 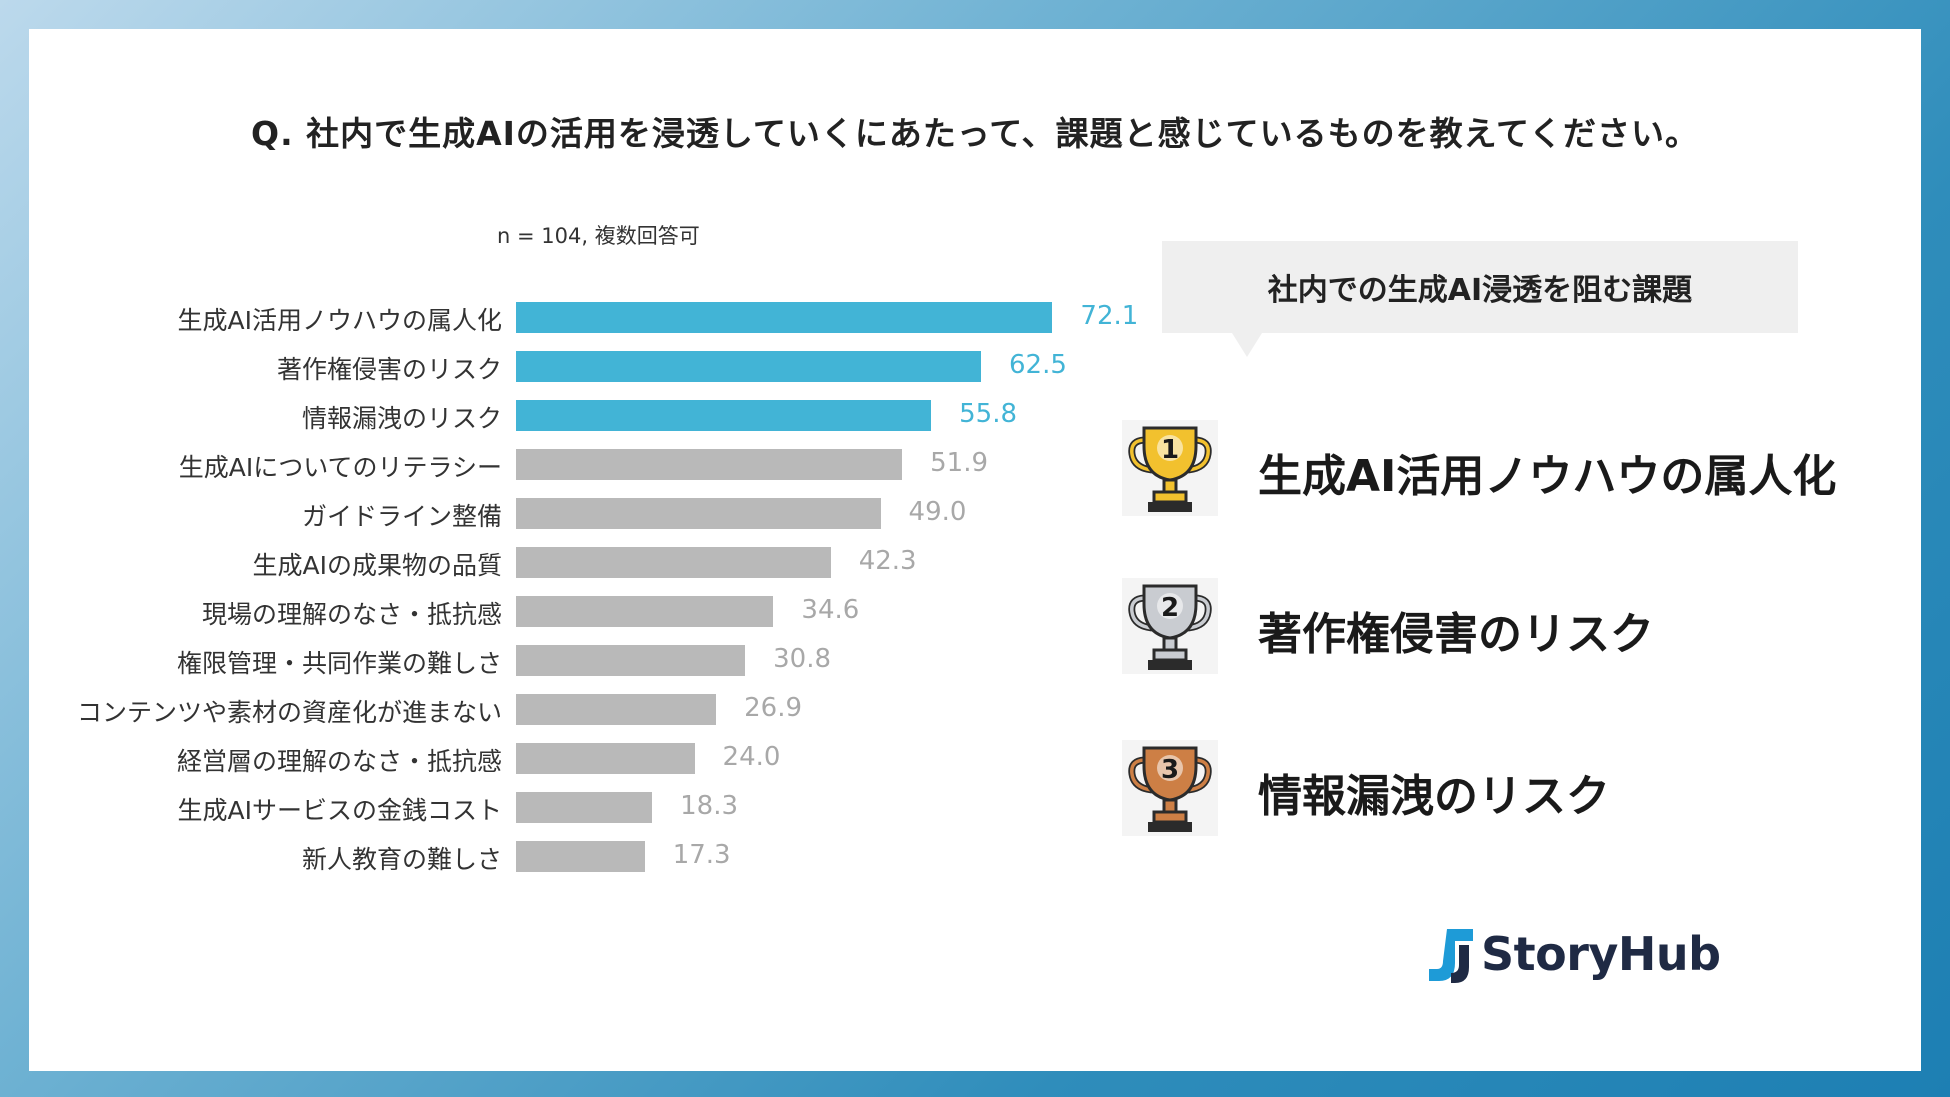 I want to click on category-label: 生成AIサービスの金銭コスト, so click(x=339, y=810).